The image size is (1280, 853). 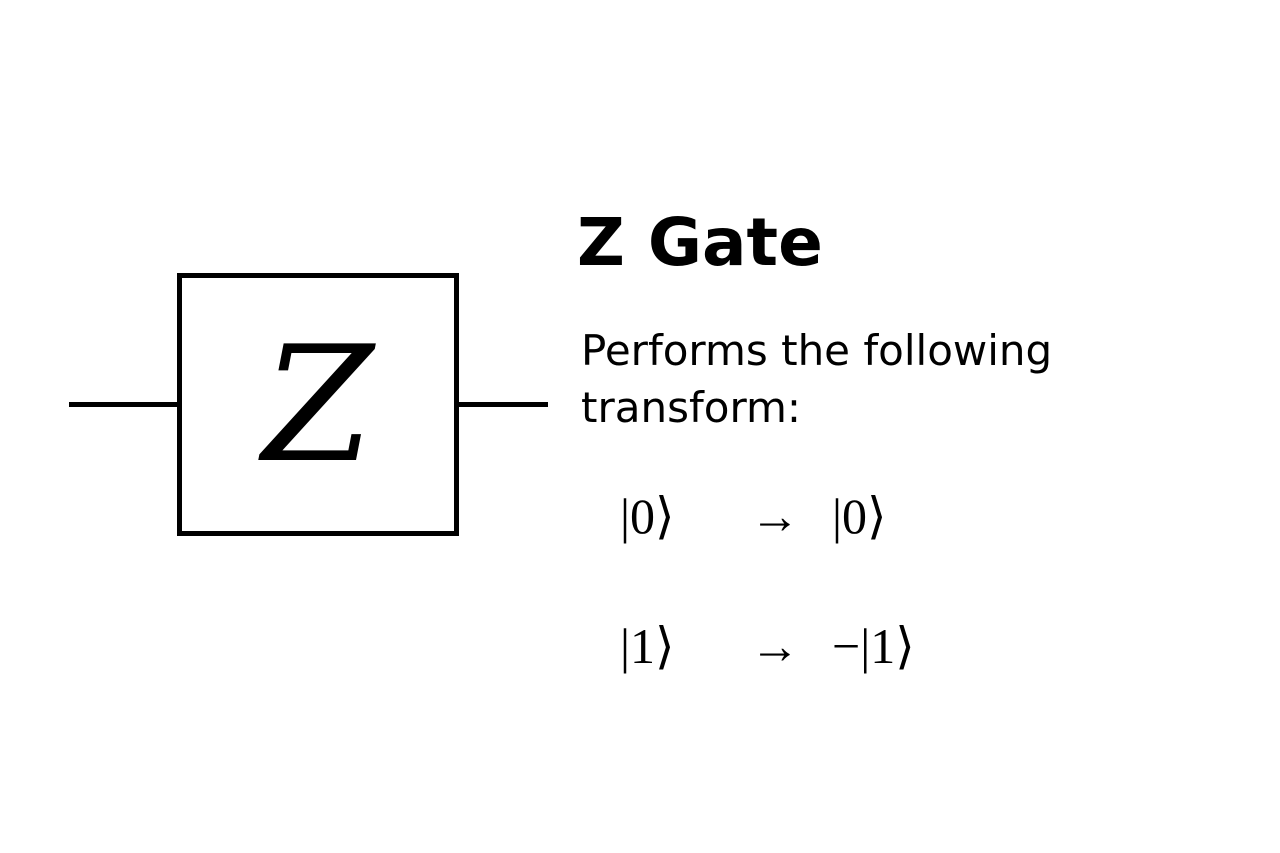 What do you see at coordinates (700, 242) in the screenshot?
I see `gate-title: Z Gate` at bounding box center [700, 242].